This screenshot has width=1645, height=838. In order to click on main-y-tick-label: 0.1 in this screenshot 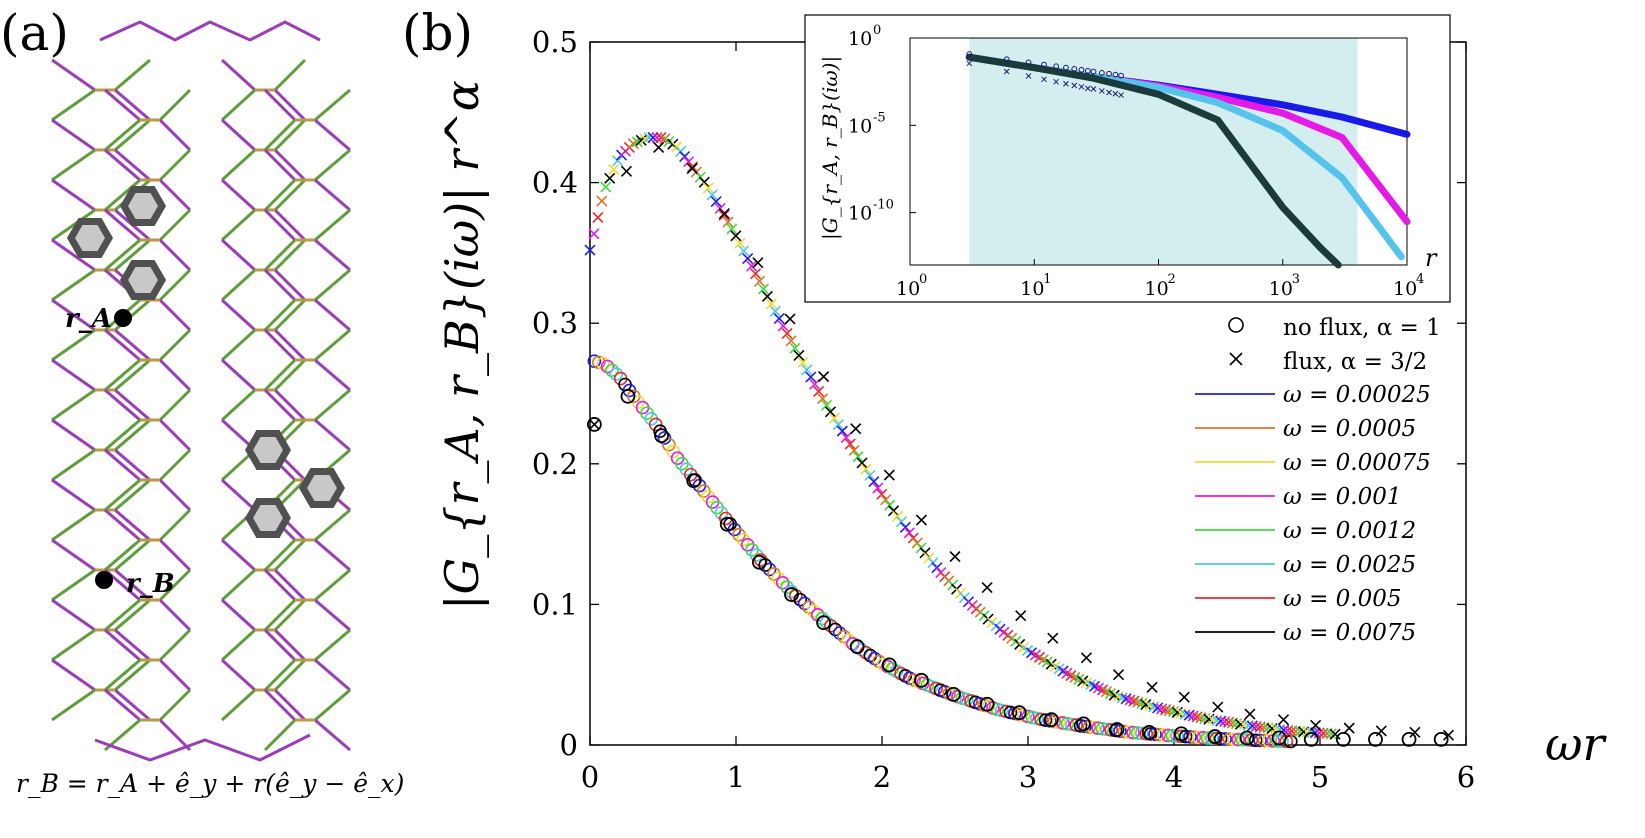, I will do `click(555, 604)`.